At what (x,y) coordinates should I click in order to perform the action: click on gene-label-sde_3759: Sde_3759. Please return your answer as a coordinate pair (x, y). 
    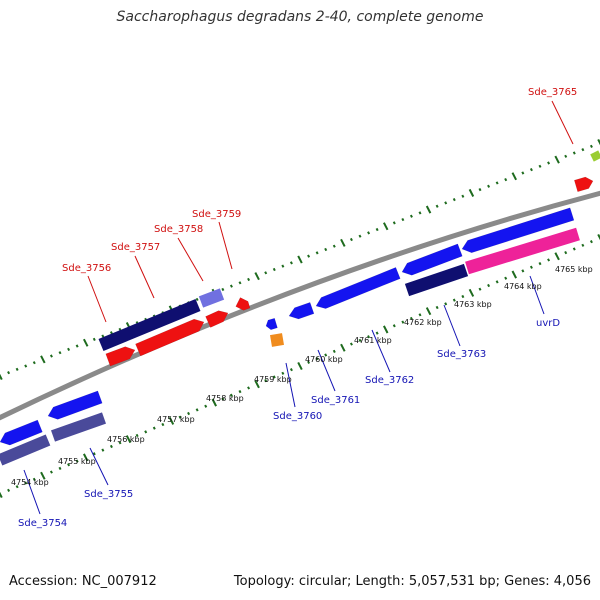
    Looking at the image, I should click on (216, 214).